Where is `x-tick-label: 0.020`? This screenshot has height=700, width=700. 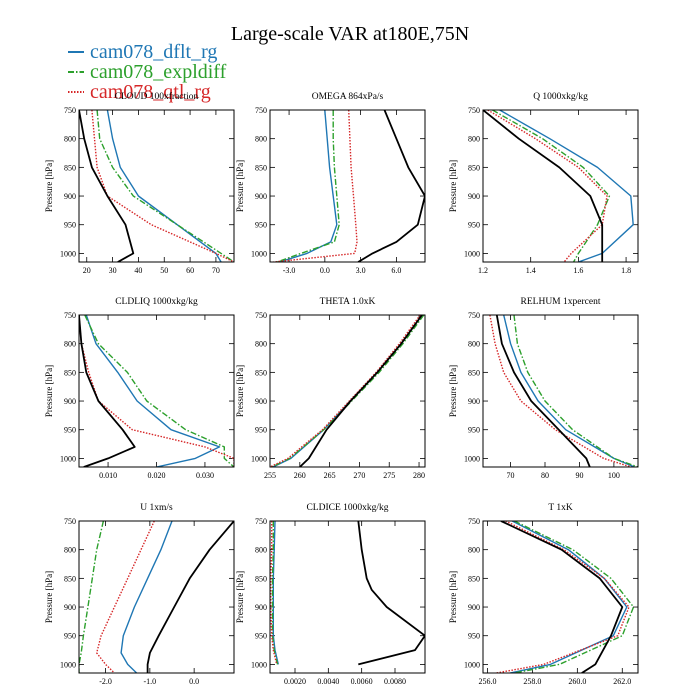 x-tick-label: 0.020 is located at coordinates (157, 475).